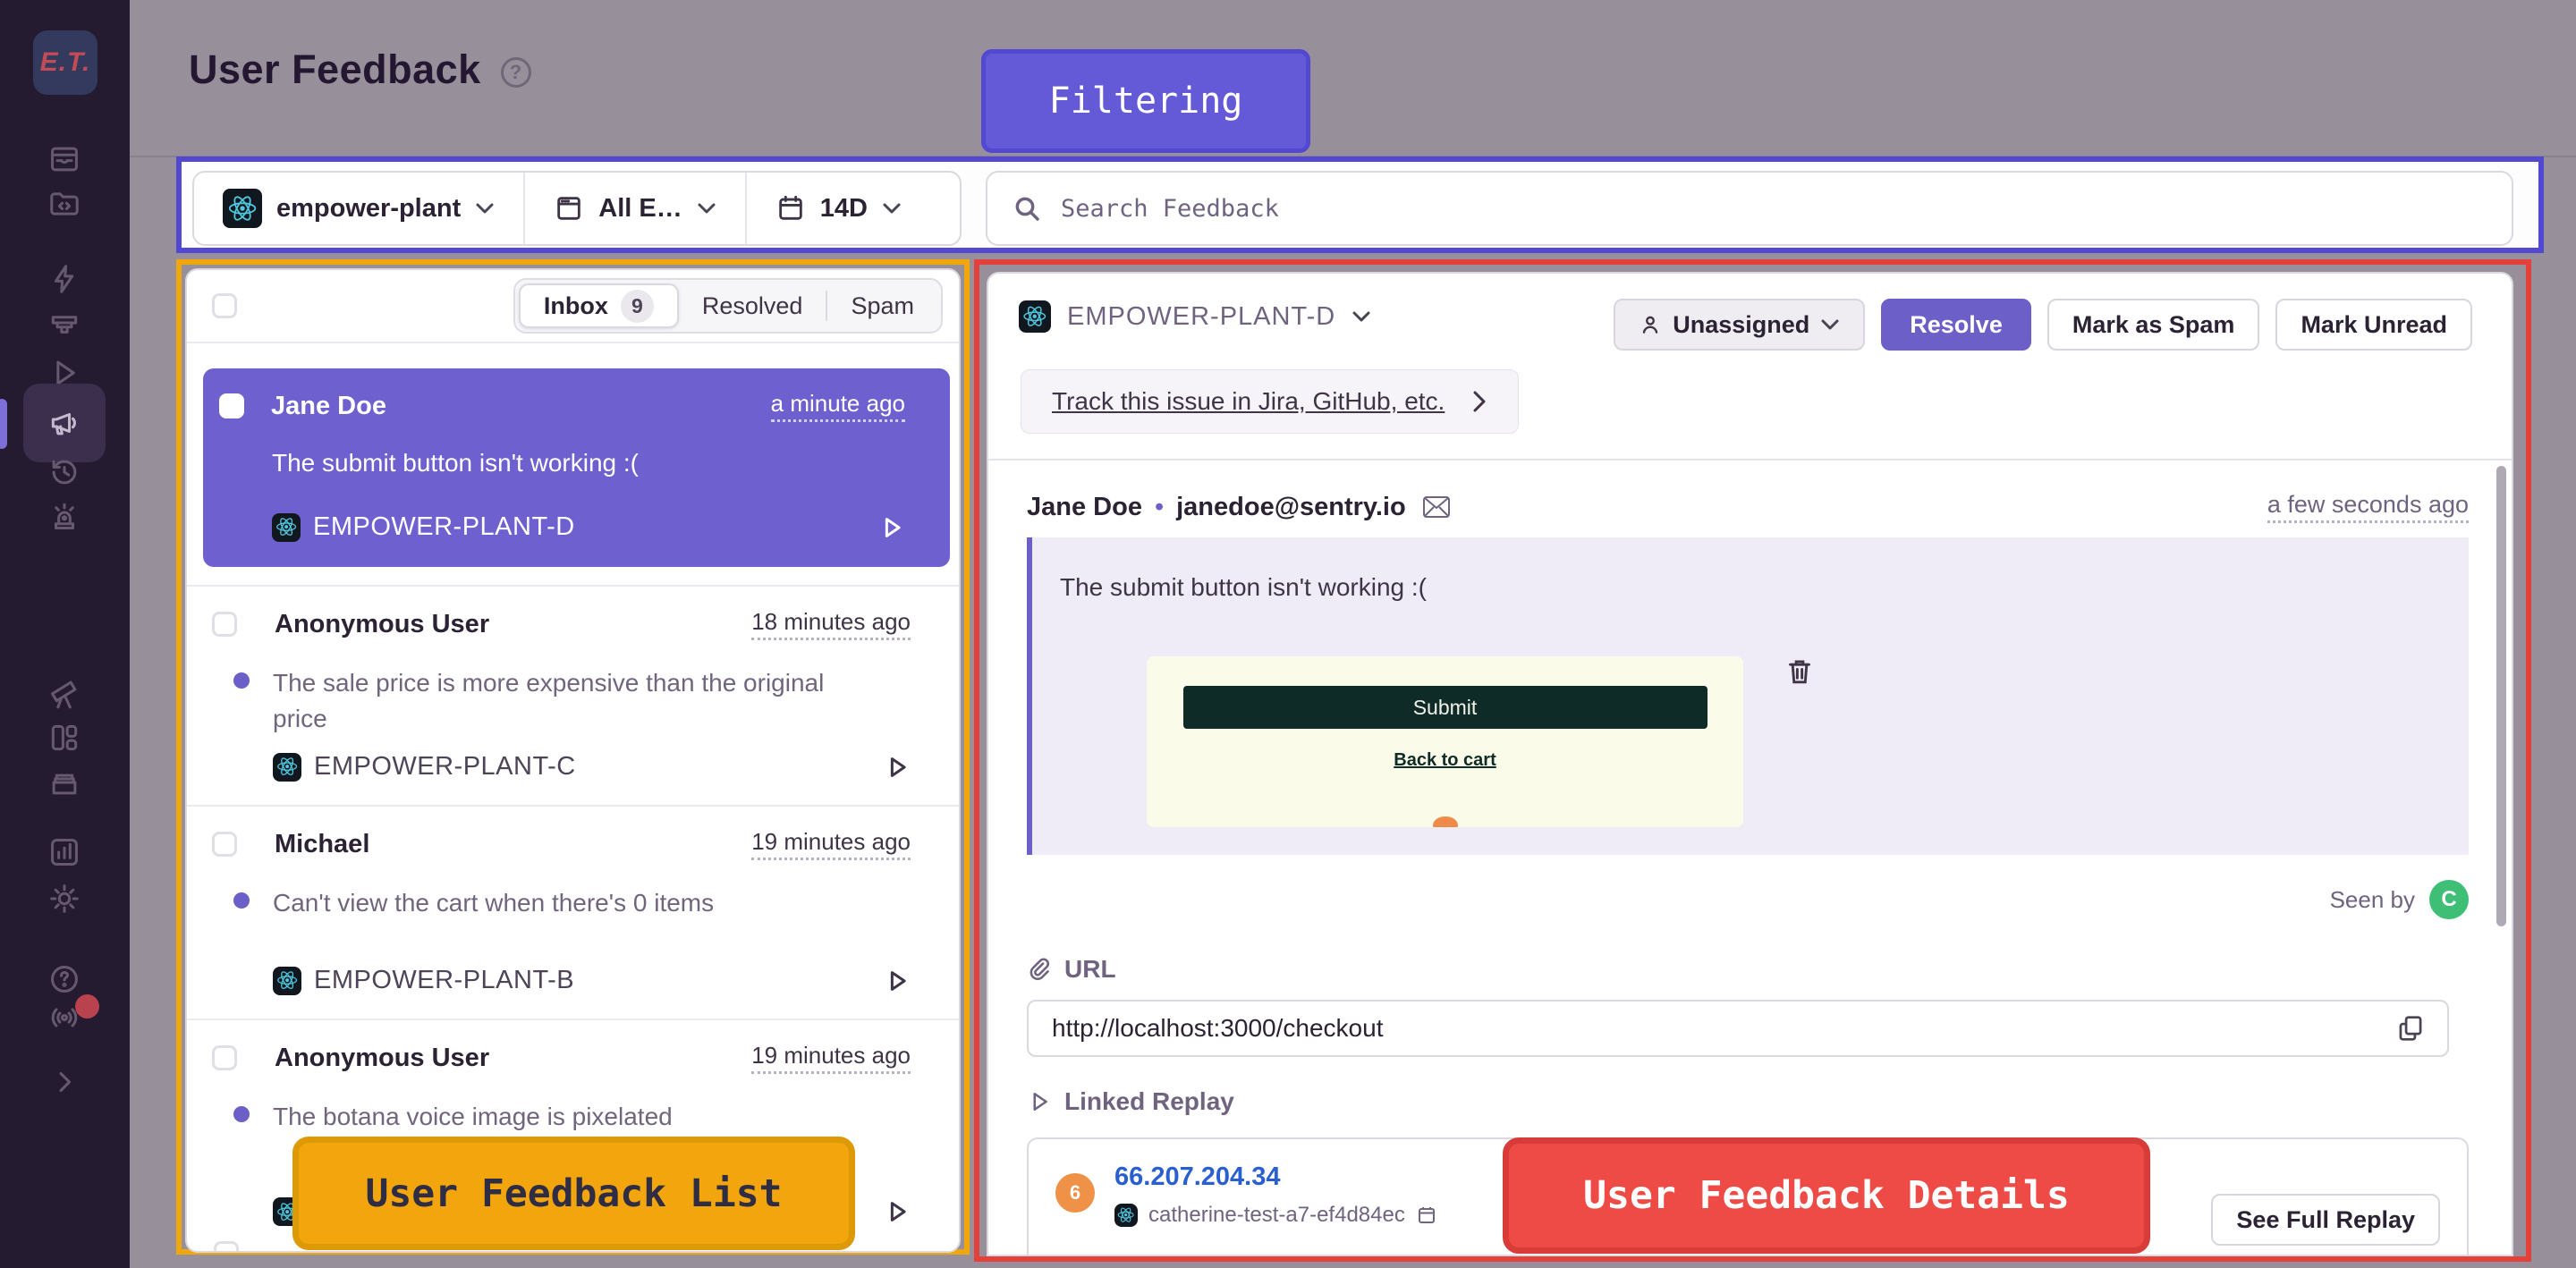 This screenshot has width=2576, height=1268. Describe the element at coordinates (1748, 969) in the screenshot. I see `url-section-label: URL` at that location.